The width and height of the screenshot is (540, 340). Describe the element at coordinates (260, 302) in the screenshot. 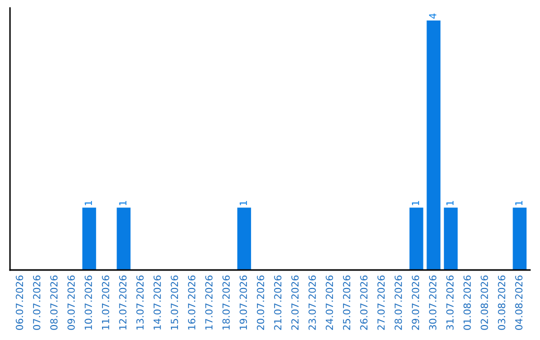

I see `x-tick-label: 20.07.2026` at that location.